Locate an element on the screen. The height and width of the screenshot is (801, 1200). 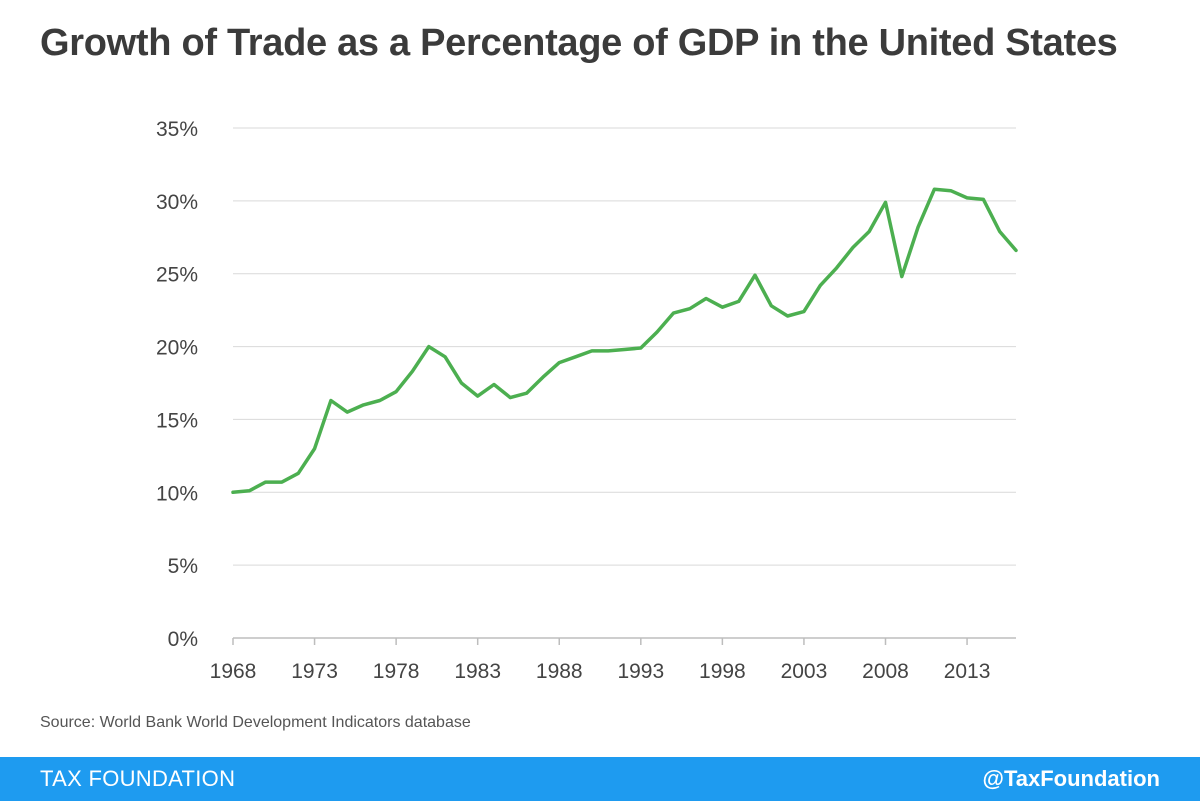
x-tick-label: 1973 is located at coordinates (314, 671).